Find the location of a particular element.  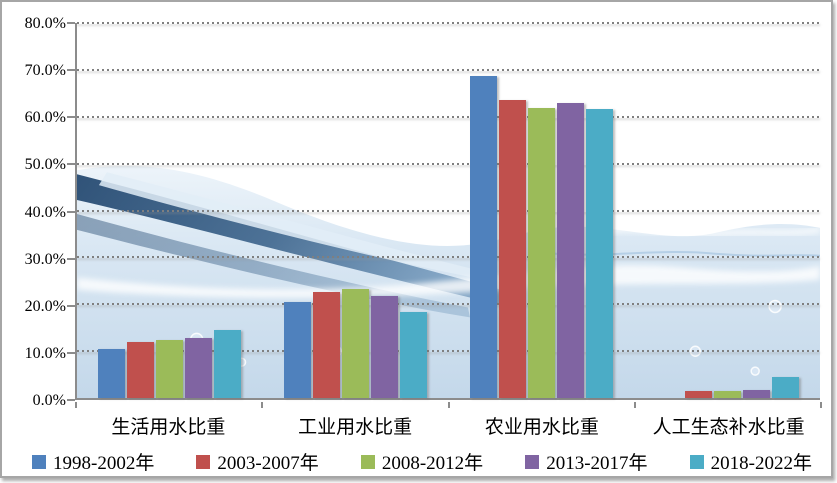

legend-label: 1998-2002年 is located at coordinates (104, 463).